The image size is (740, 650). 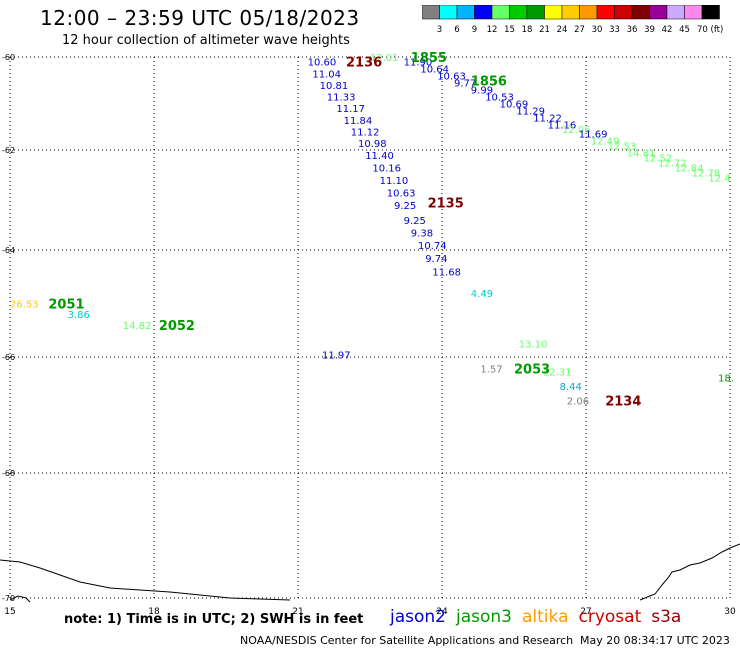 What do you see at coordinates (710, 30) in the screenshot?
I see `colorbar-label: 70 (ft)` at bounding box center [710, 30].